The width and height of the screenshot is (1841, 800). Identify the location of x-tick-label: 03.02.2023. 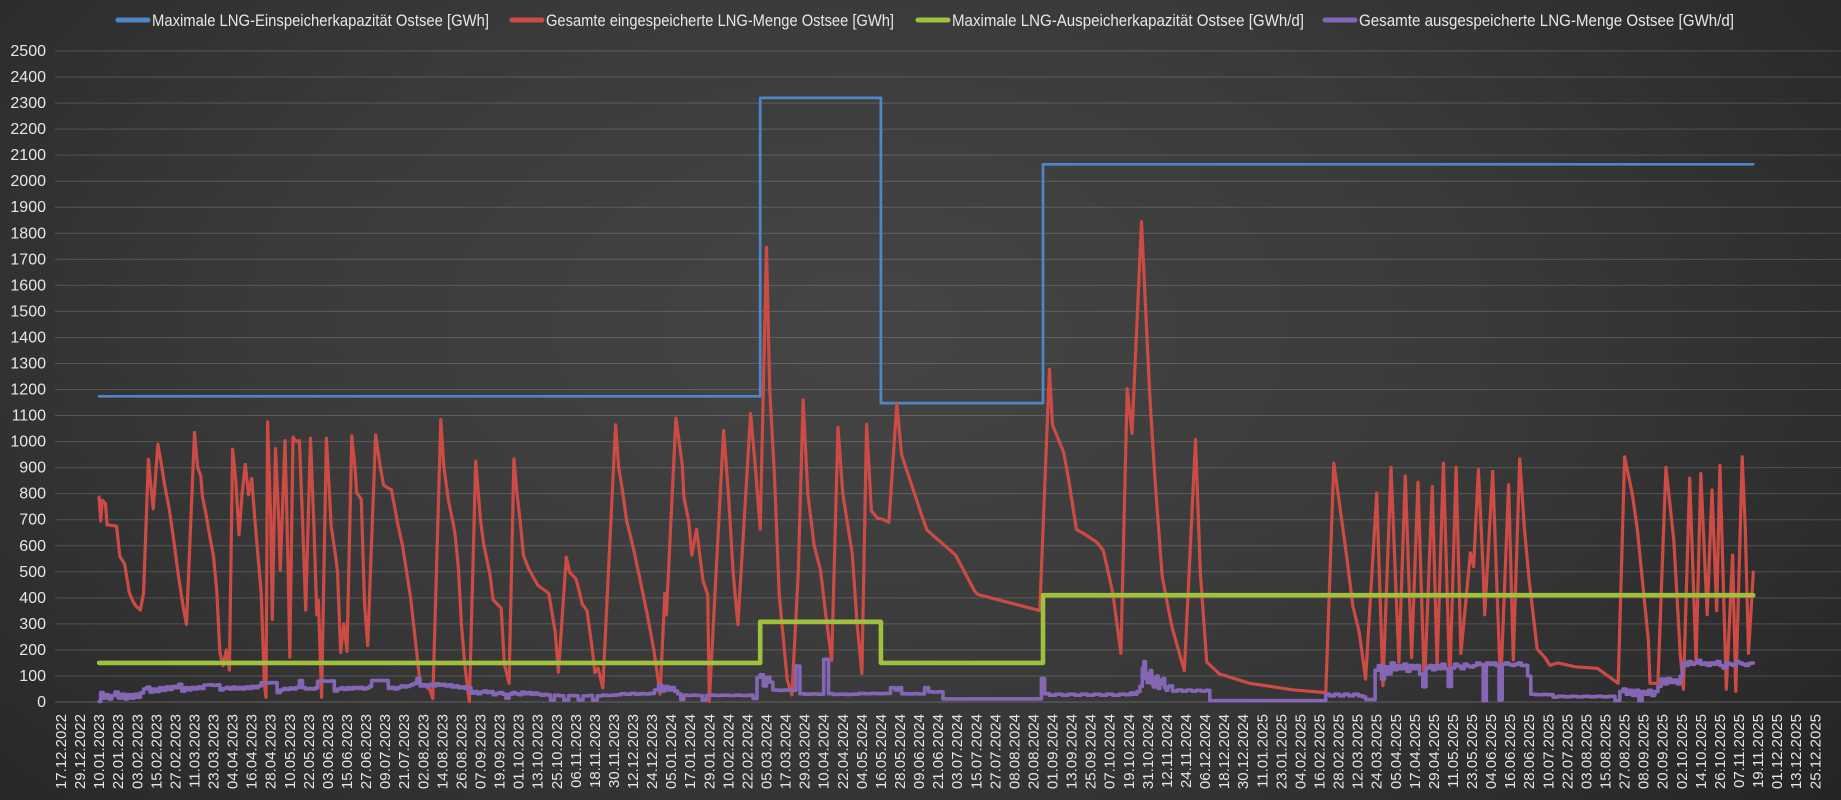
(137, 751).